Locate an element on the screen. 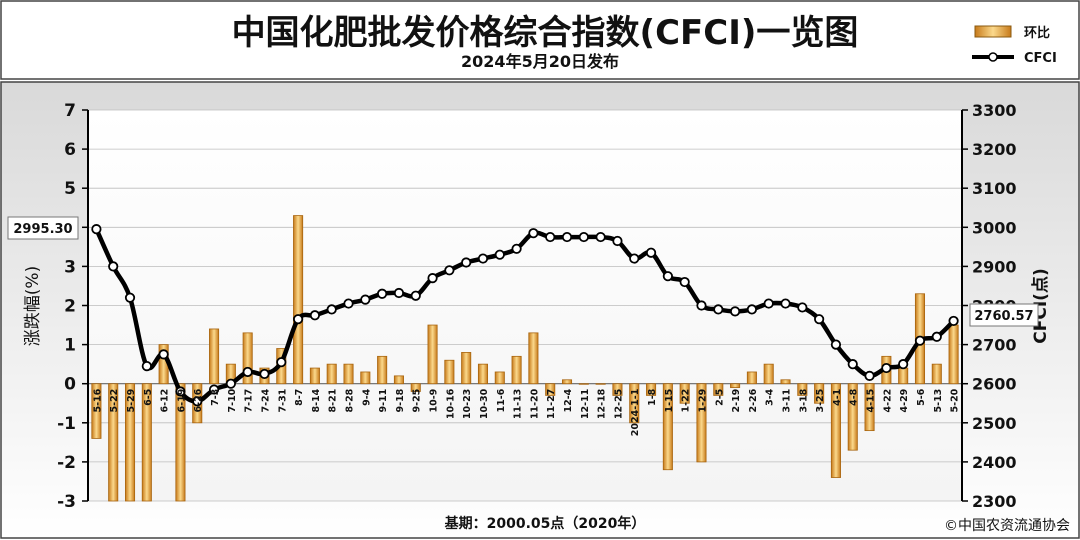 The height and width of the screenshot is (540, 1080). x-tick-label: 1-15 is located at coordinates (669, 401).